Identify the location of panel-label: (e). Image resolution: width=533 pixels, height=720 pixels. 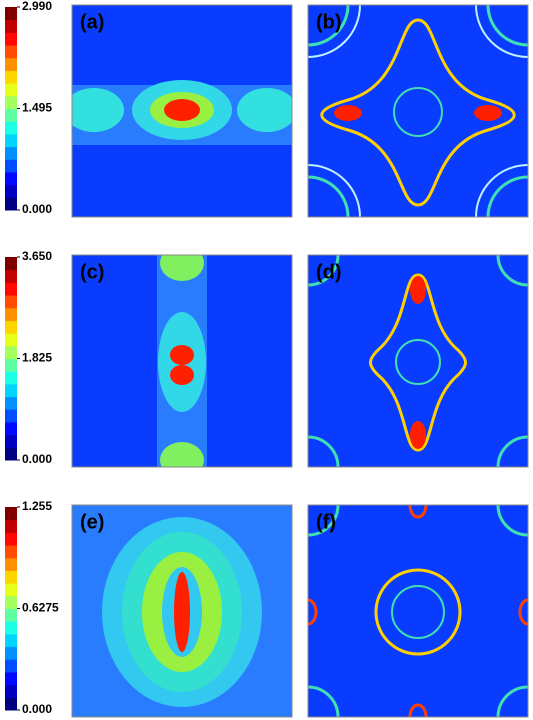
(92, 522).